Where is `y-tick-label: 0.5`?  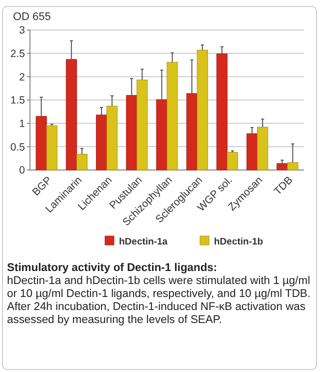
y-tick-label: 0.5 is located at coordinates (18, 147).